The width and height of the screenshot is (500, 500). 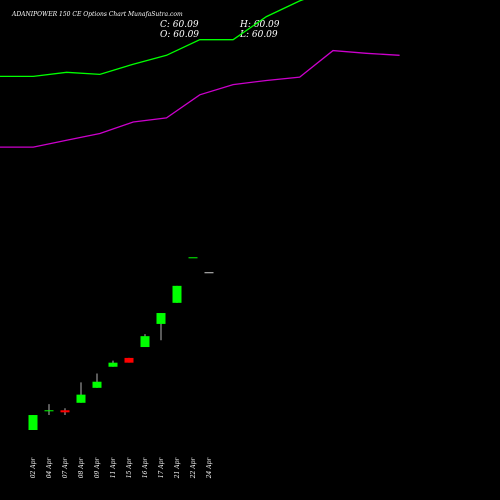 What do you see at coordinates (209, 468) in the screenshot?
I see `x-tick-label: 24 Apr` at bounding box center [209, 468].